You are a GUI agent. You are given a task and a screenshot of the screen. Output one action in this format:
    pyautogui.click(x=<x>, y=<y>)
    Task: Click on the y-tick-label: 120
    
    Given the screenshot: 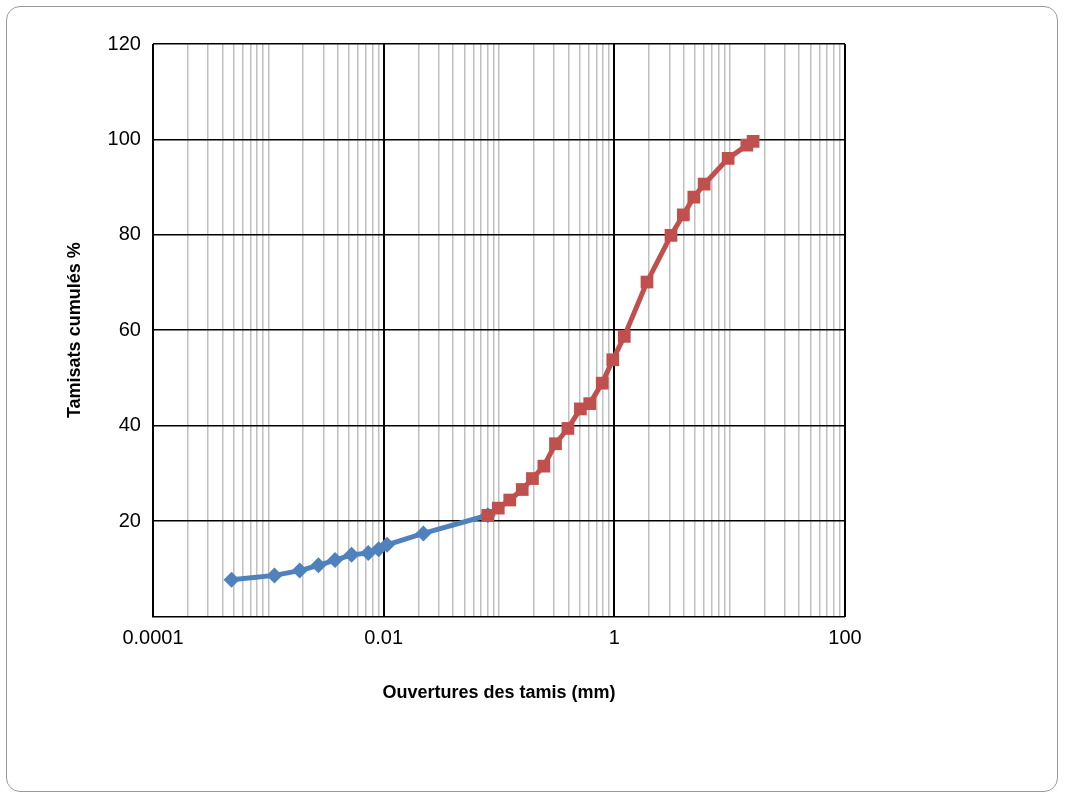 What is the action you would take?
    pyautogui.click(x=124, y=42)
    